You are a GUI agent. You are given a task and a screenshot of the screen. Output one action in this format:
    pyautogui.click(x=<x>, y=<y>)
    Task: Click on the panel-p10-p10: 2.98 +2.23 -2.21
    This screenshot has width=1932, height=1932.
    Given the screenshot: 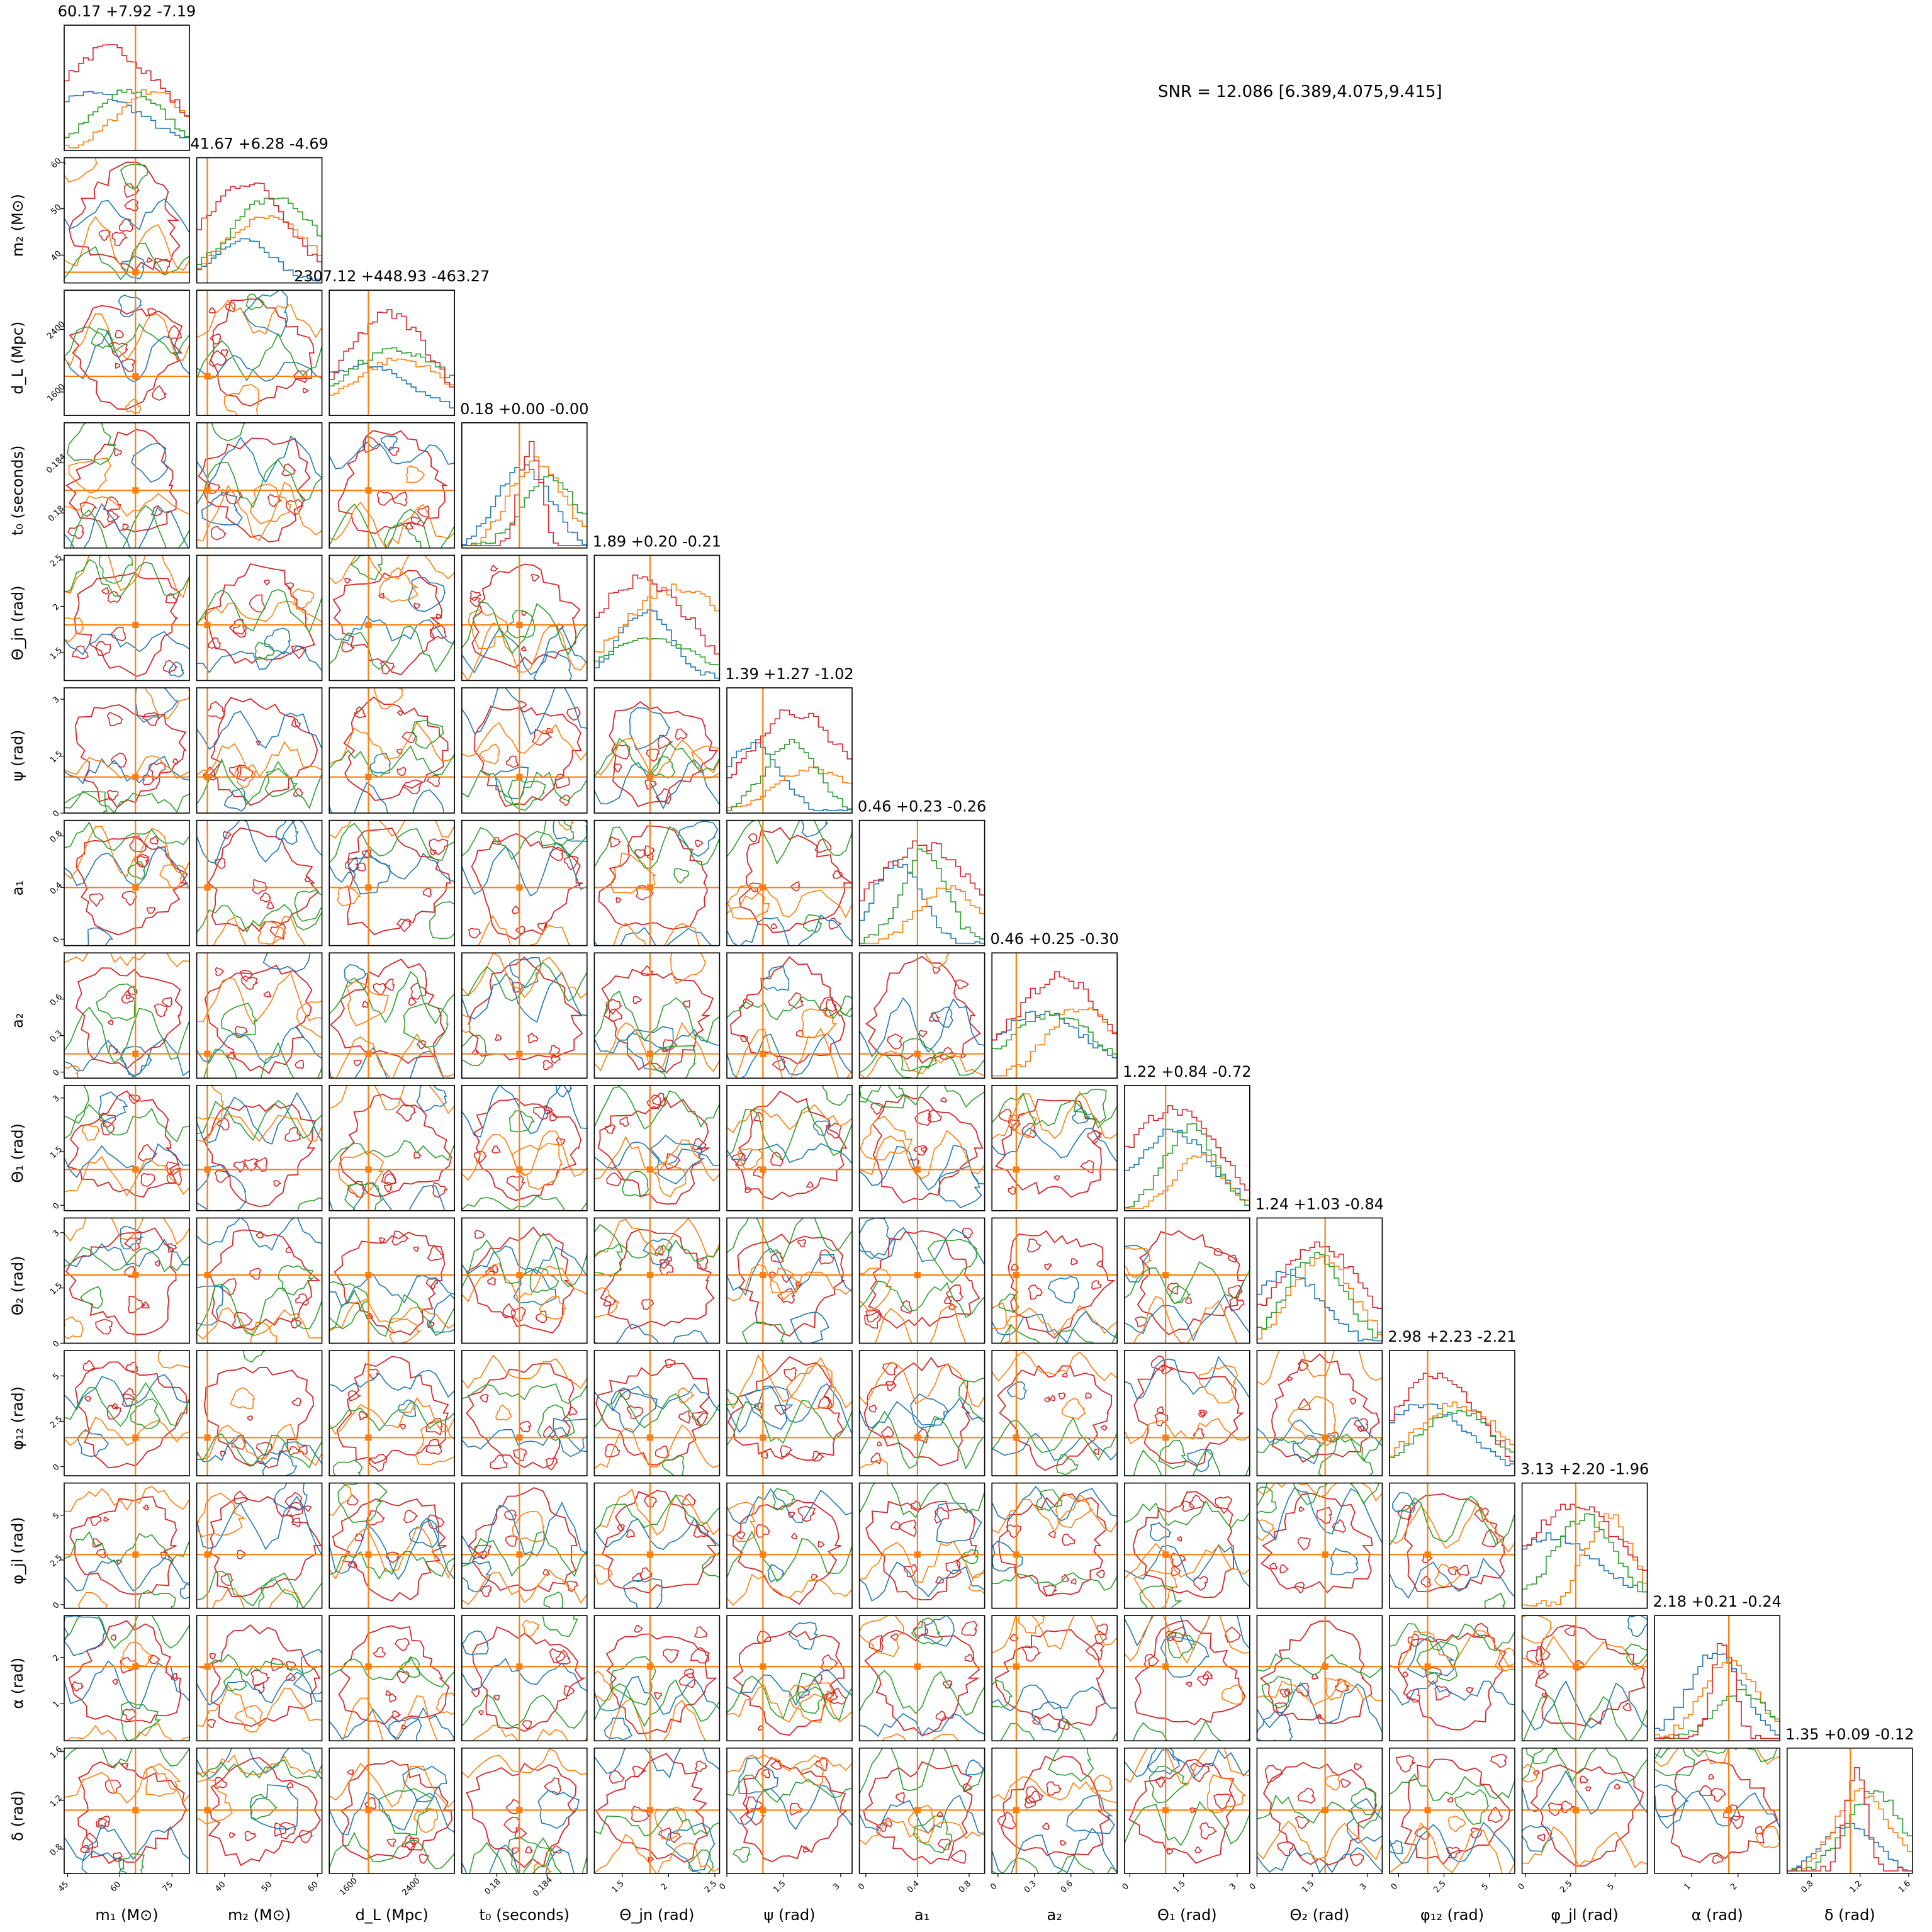 What is the action you would take?
    pyautogui.click(x=1452, y=1402)
    